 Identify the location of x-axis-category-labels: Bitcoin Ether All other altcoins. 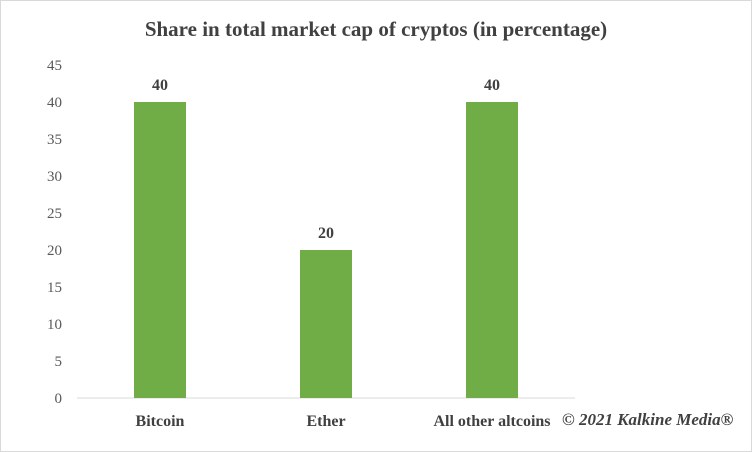
(343, 421).